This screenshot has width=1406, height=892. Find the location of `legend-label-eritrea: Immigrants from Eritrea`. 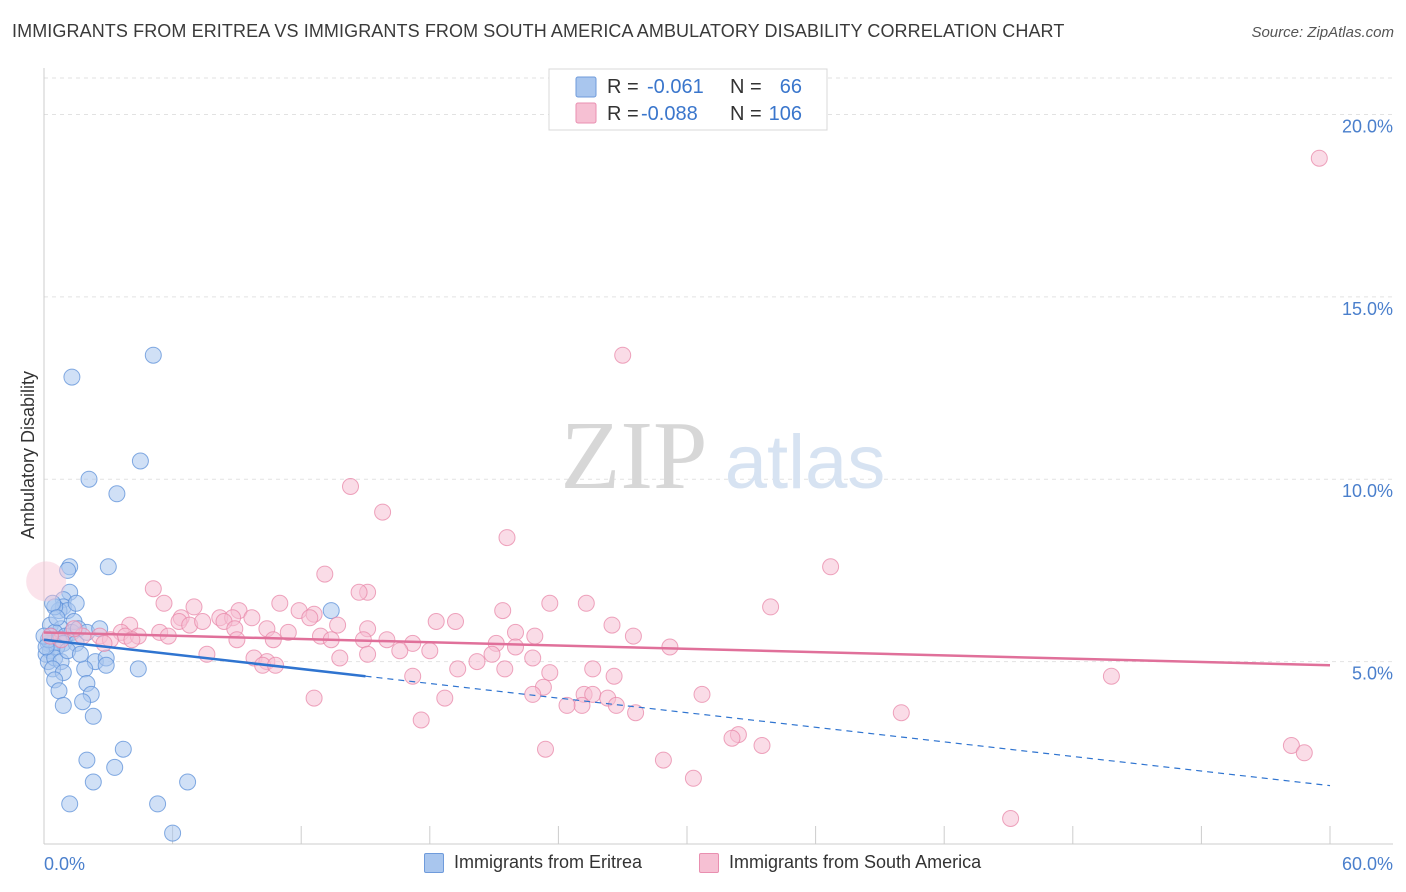

legend-label-eritrea: Immigrants from Eritrea is located at coordinates (548, 862).